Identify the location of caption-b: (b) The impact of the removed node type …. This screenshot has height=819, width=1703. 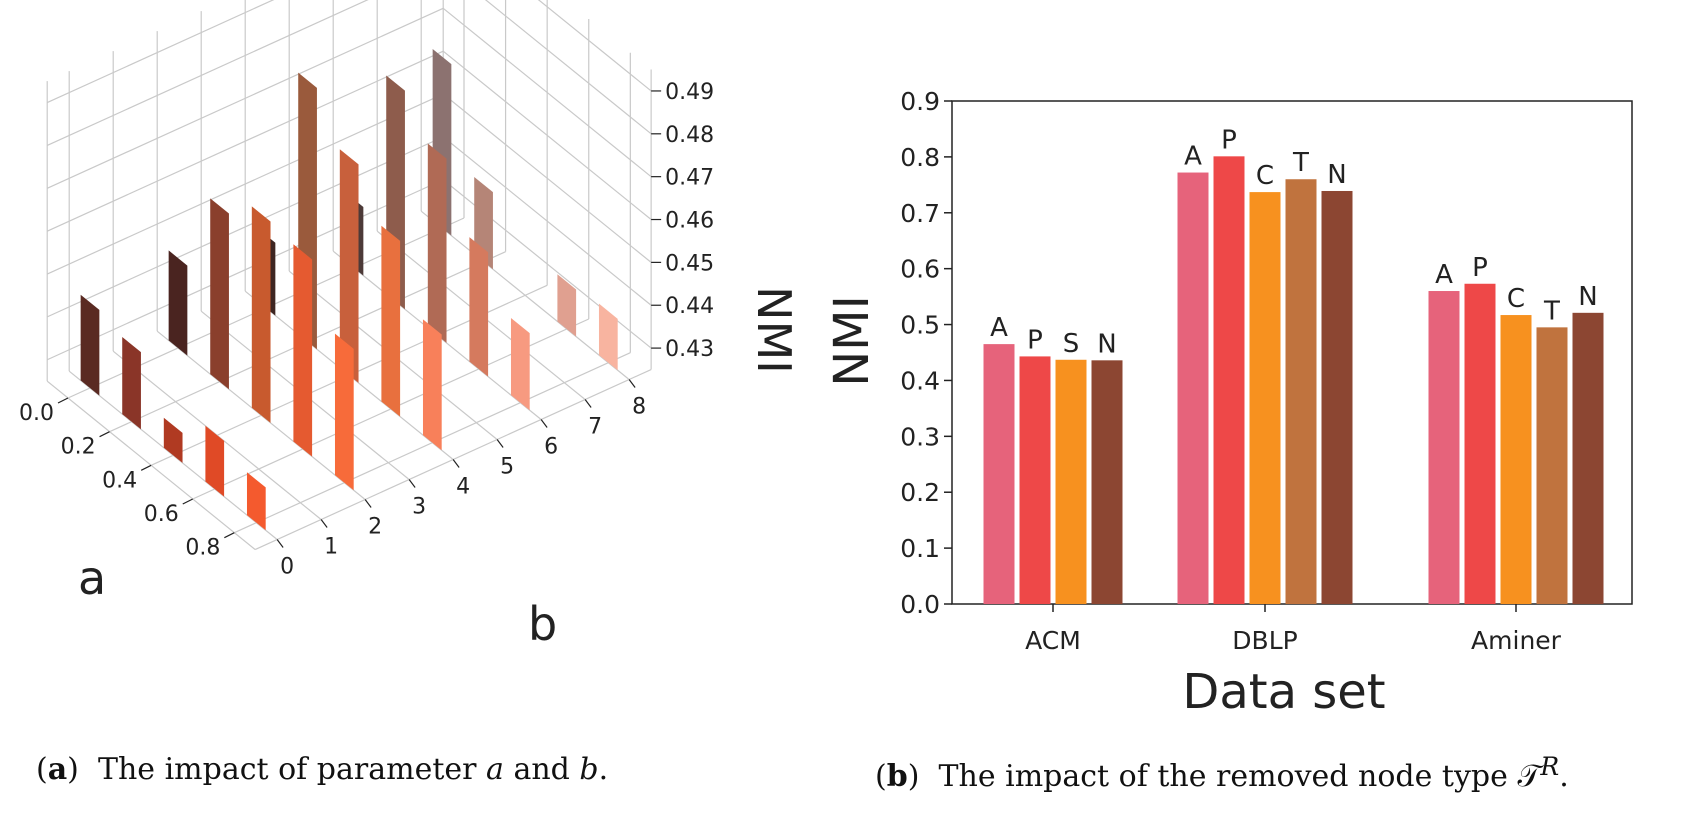
(1222, 773).